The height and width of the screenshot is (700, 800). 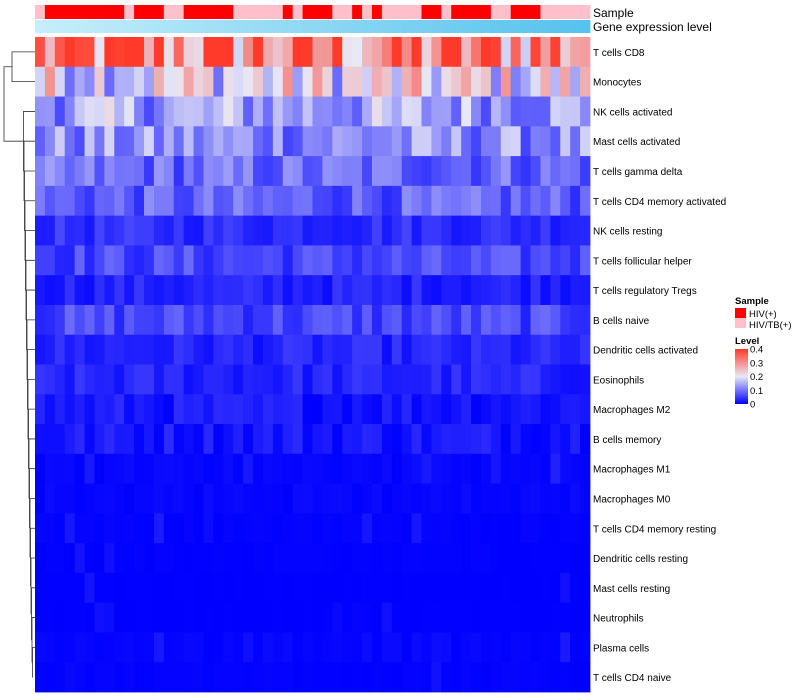 What do you see at coordinates (19, 364) in the screenshot?
I see `row-dendrogram` at bounding box center [19, 364].